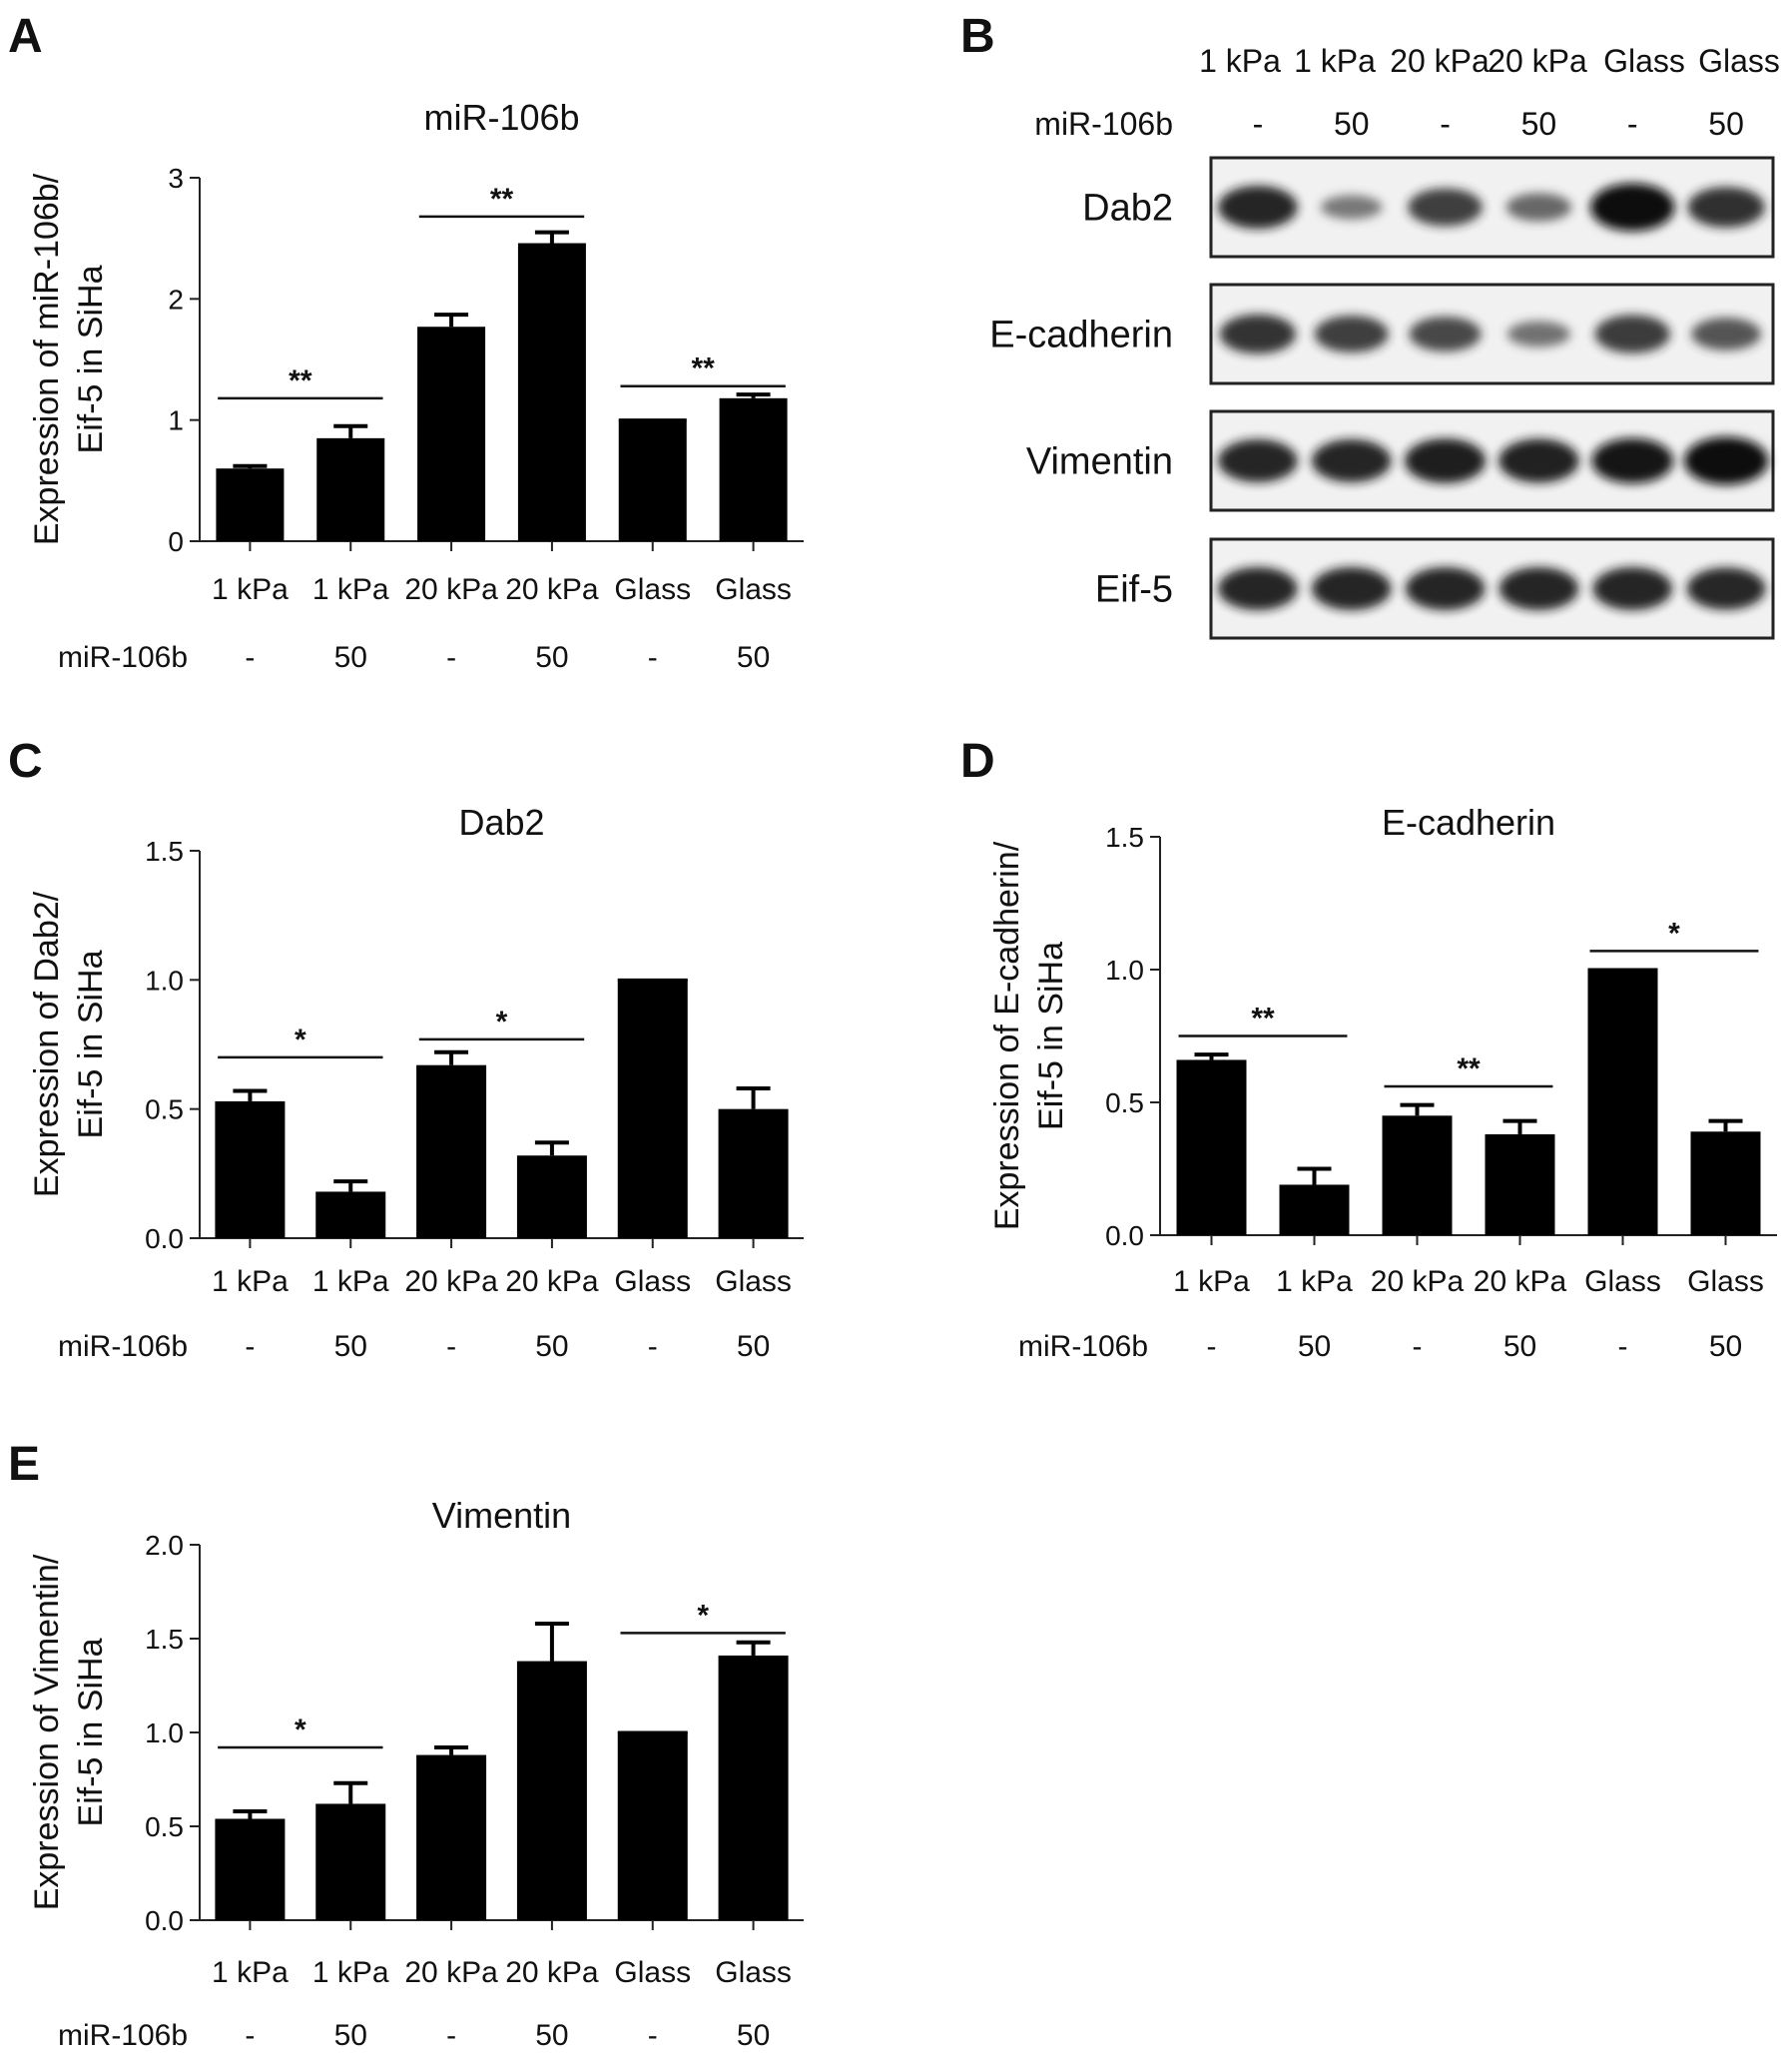 The image size is (1792, 2058). What do you see at coordinates (1335, 61) in the screenshot?
I see `blot-lane-label: 1 kPa` at bounding box center [1335, 61].